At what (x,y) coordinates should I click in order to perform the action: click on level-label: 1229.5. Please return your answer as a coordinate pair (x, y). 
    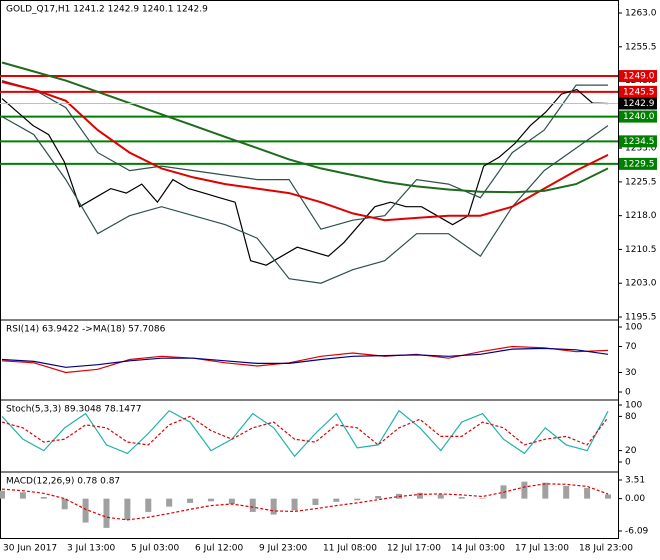
    Looking at the image, I should click on (639, 164).